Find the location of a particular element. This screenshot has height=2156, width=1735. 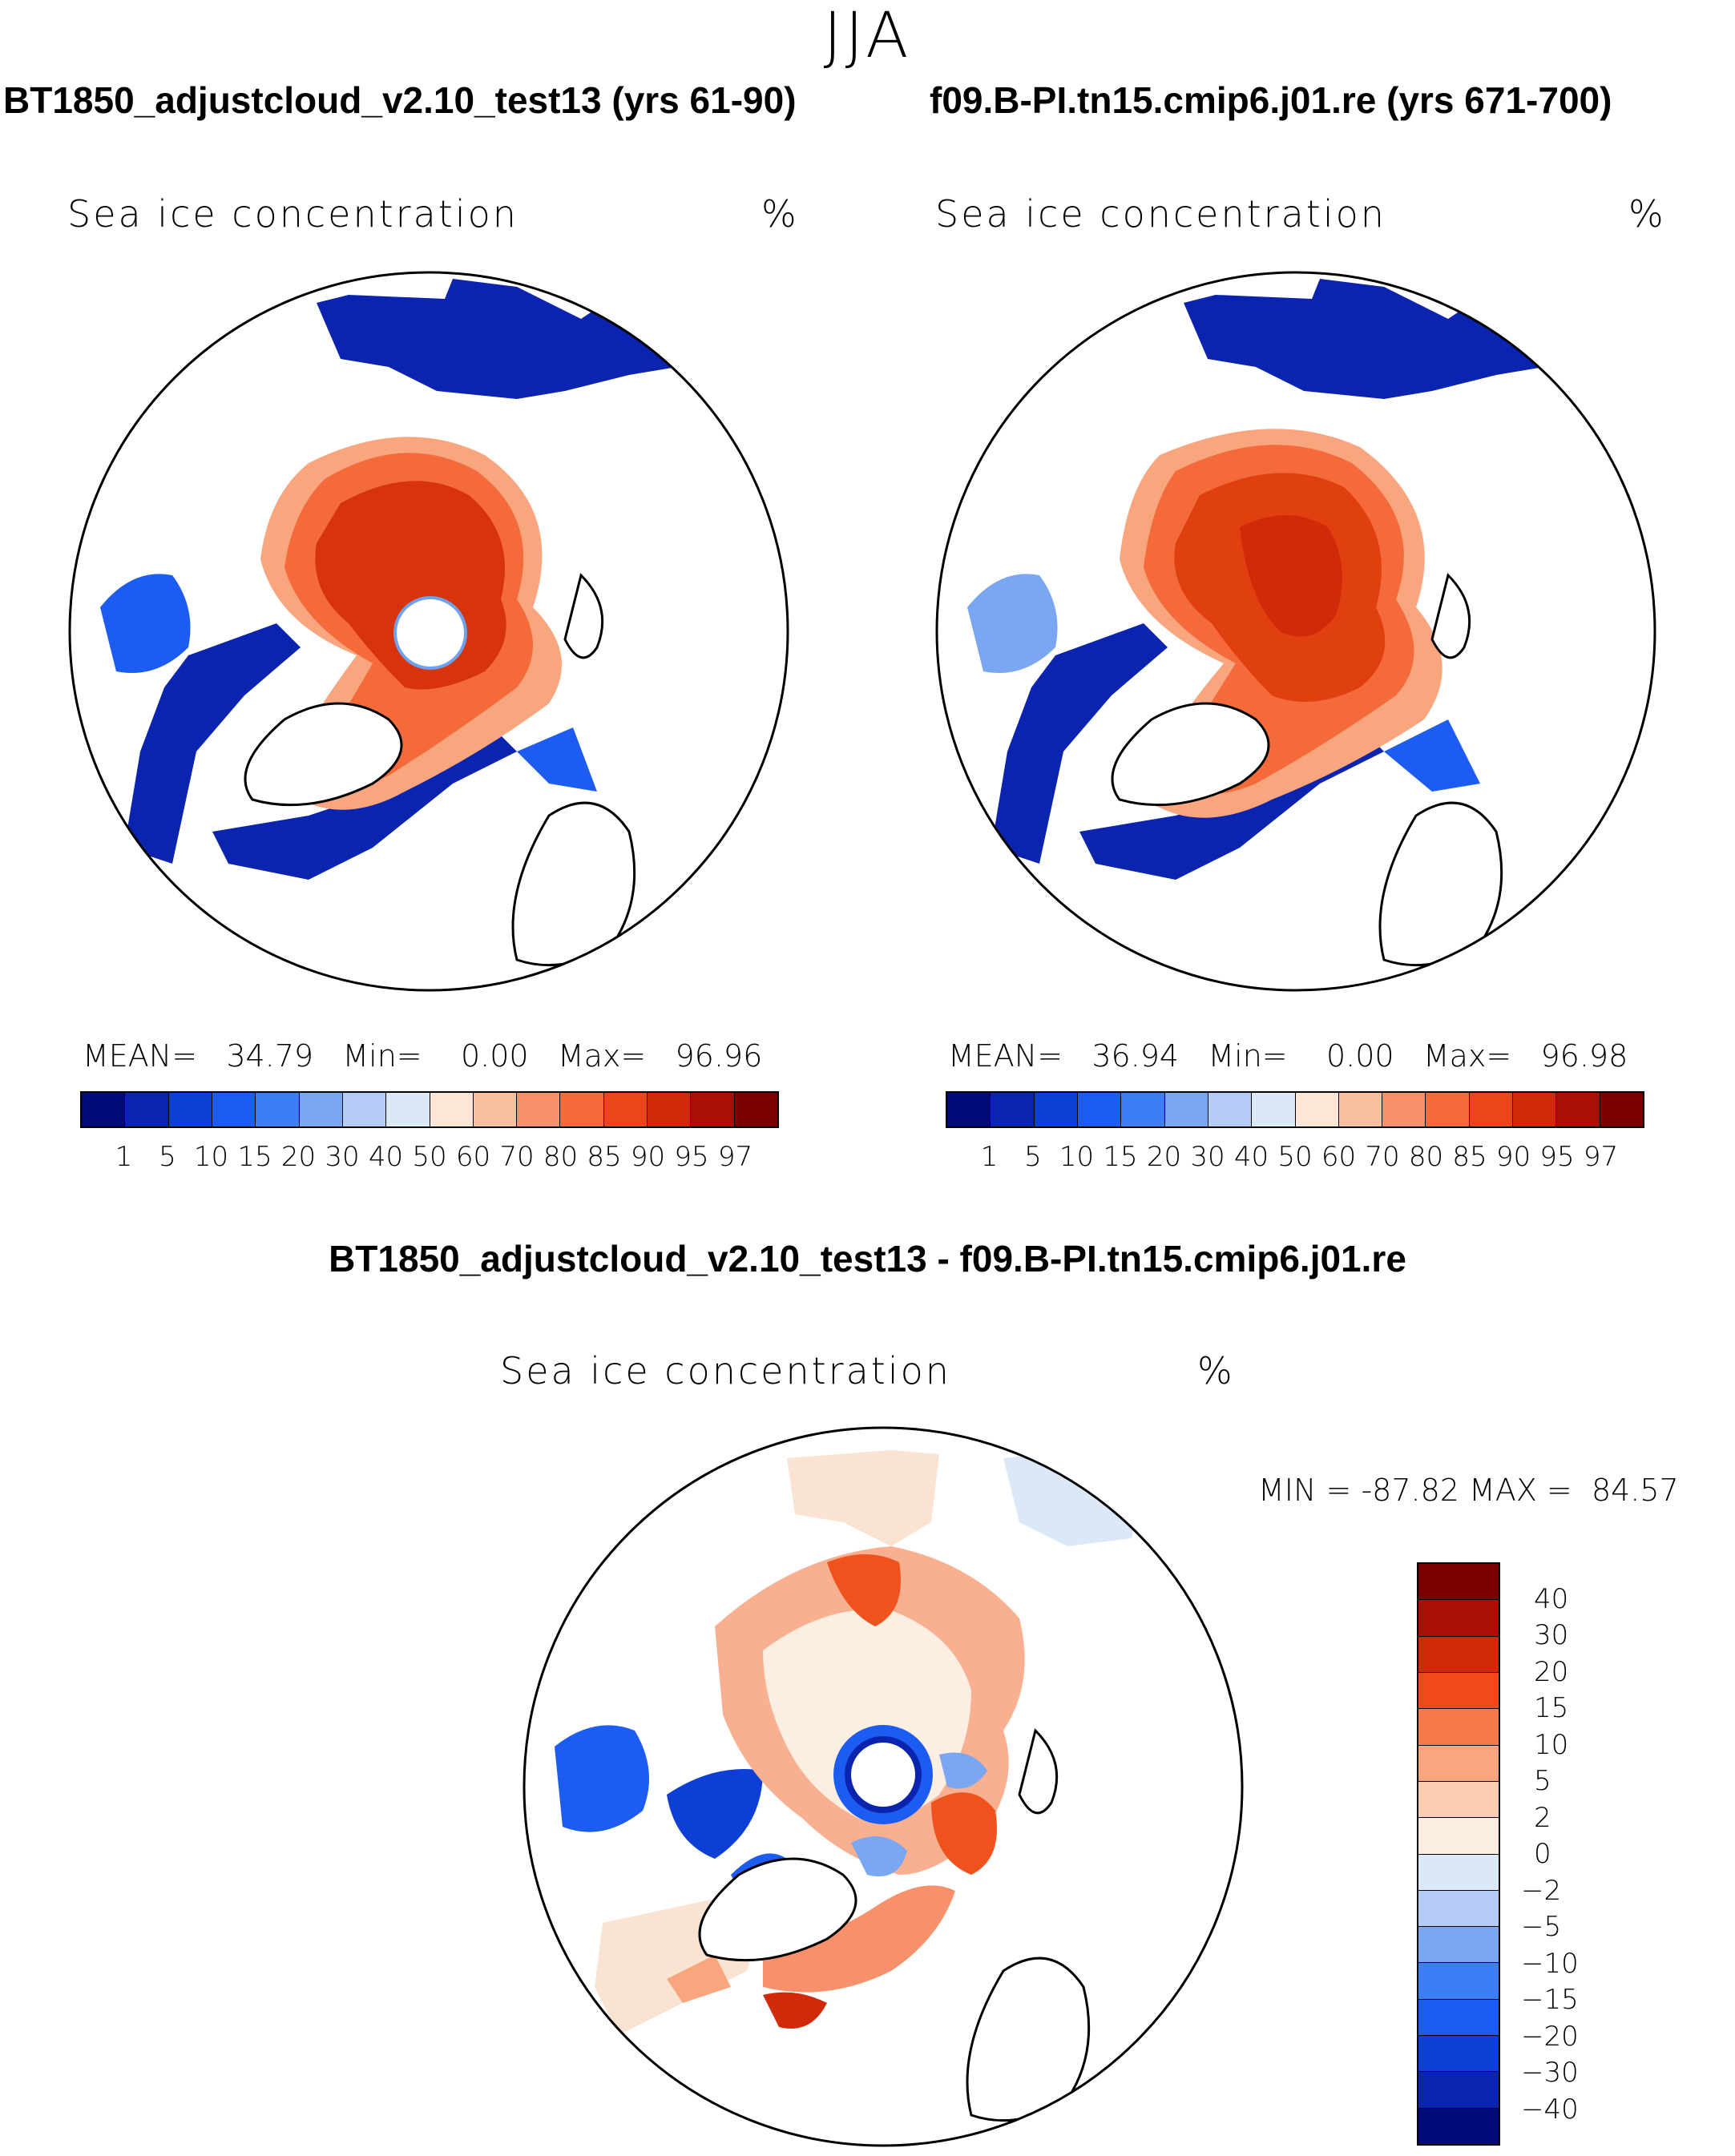

colorbar-tick-label: −30 is located at coordinates (1550, 2073).